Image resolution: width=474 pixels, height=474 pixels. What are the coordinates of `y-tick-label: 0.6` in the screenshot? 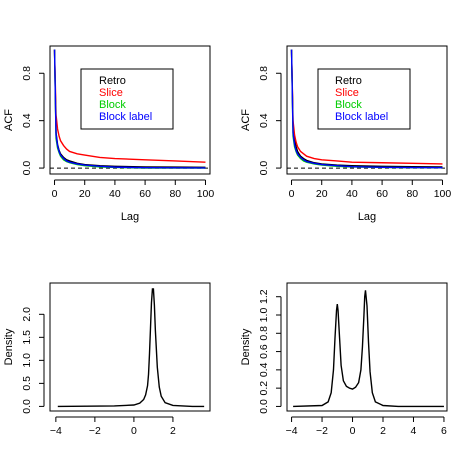 It's located at (264, 351).